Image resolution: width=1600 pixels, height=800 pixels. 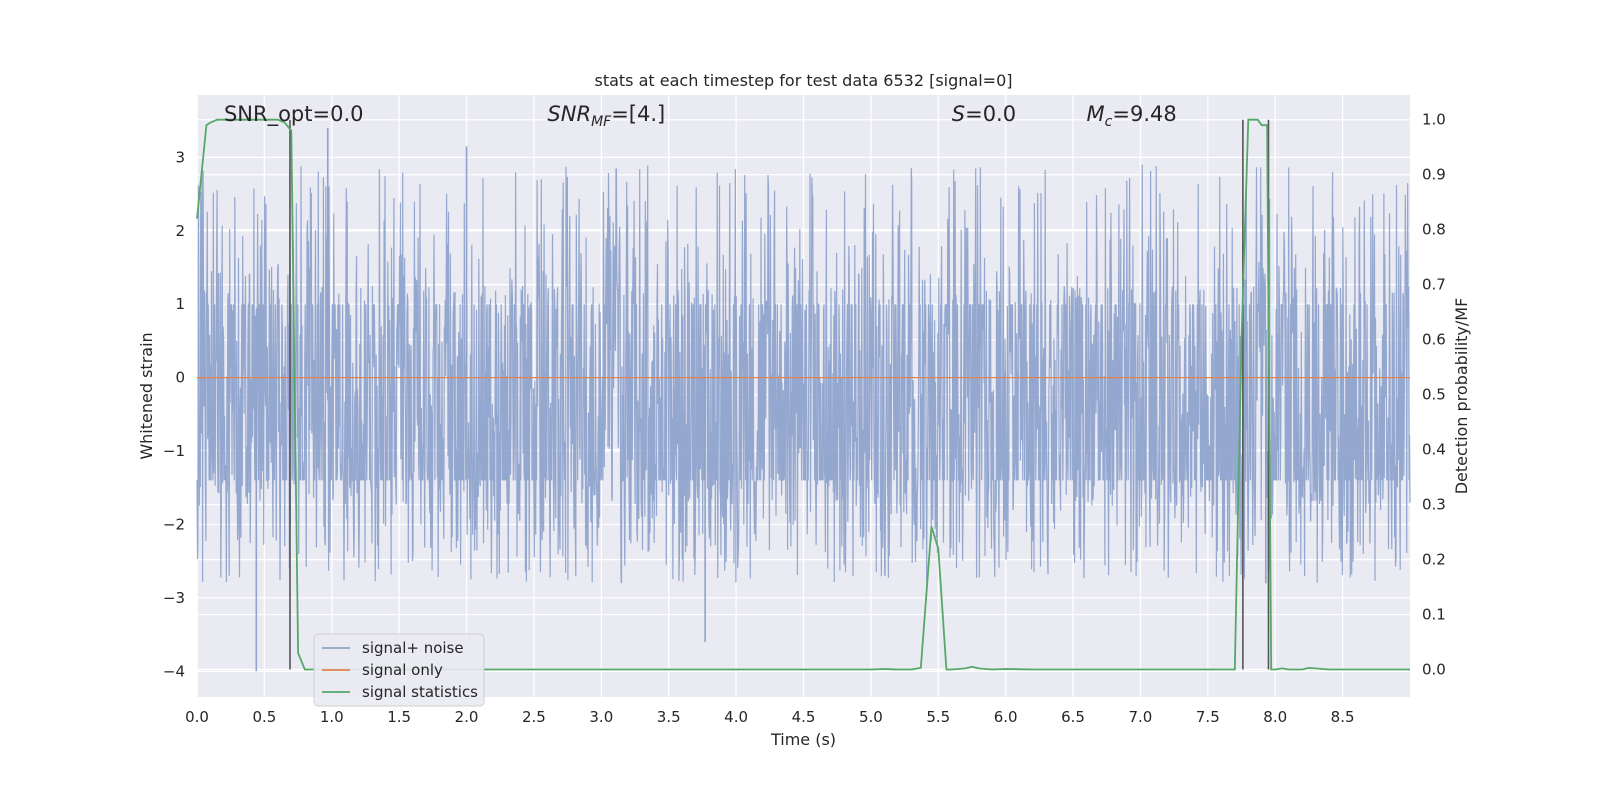 What do you see at coordinates (601, 717) in the screenshot?
I see `x-tick-label: 3.0` at bounding box center [601, 717].